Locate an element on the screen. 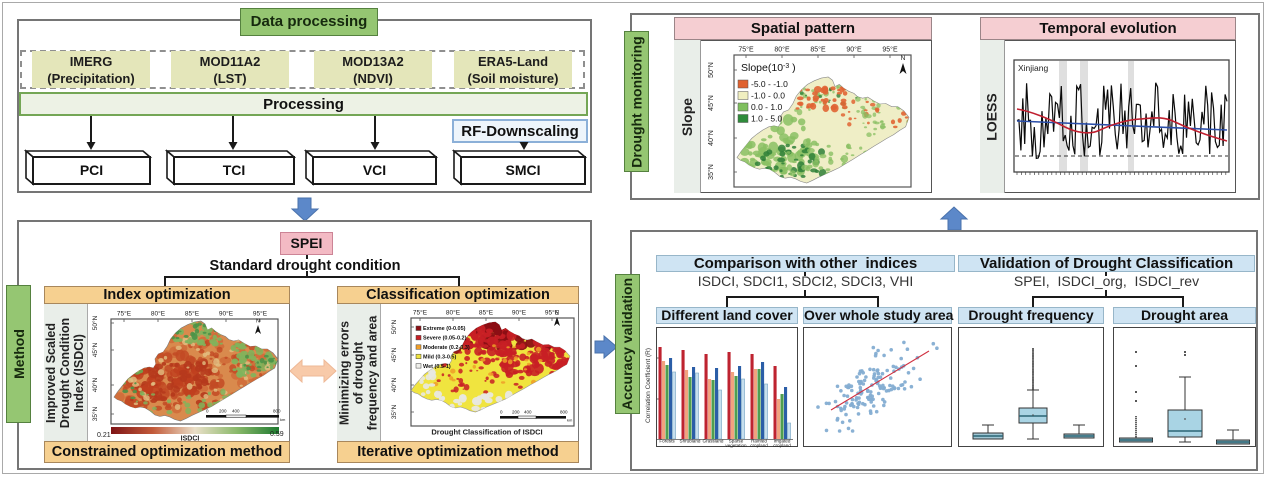 The width and height of the screenshot is (1268, 478). svg-text: 0.21 is located at coordinates (104, 435).